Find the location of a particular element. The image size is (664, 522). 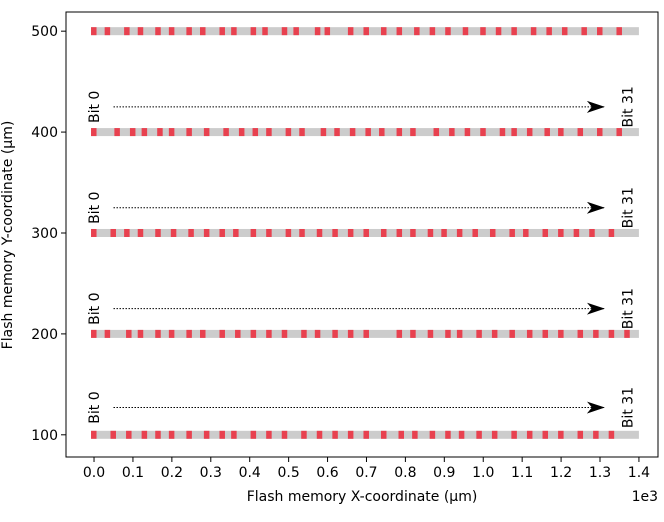

x-tick-label: 0.7 is located at coordinates (366, 473).